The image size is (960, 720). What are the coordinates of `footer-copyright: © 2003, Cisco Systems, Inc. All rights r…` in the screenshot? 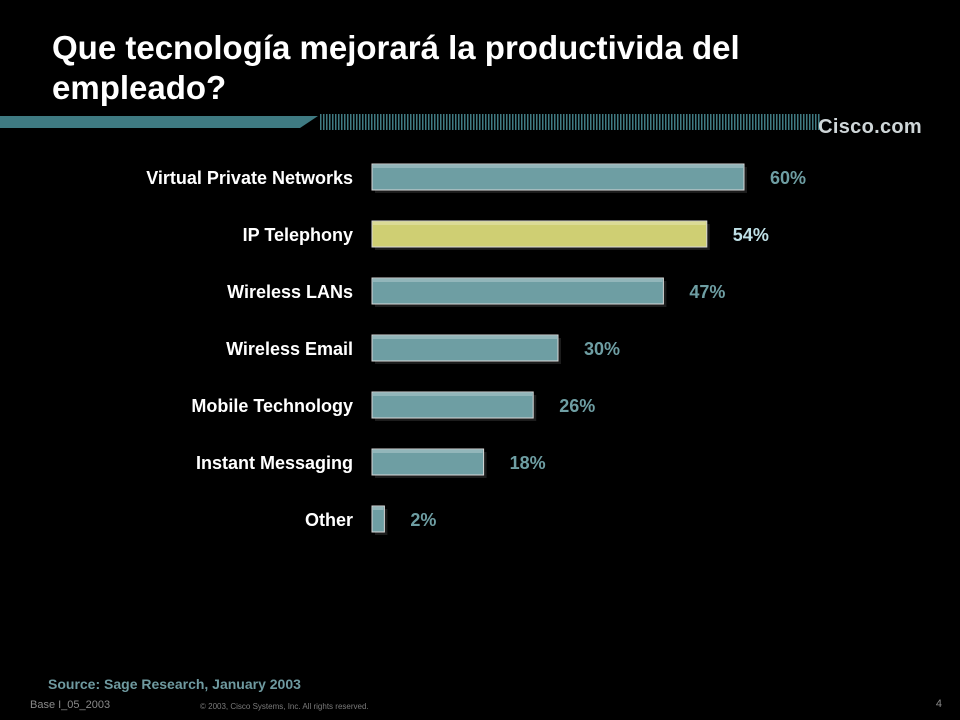 It's located at (284, 706).